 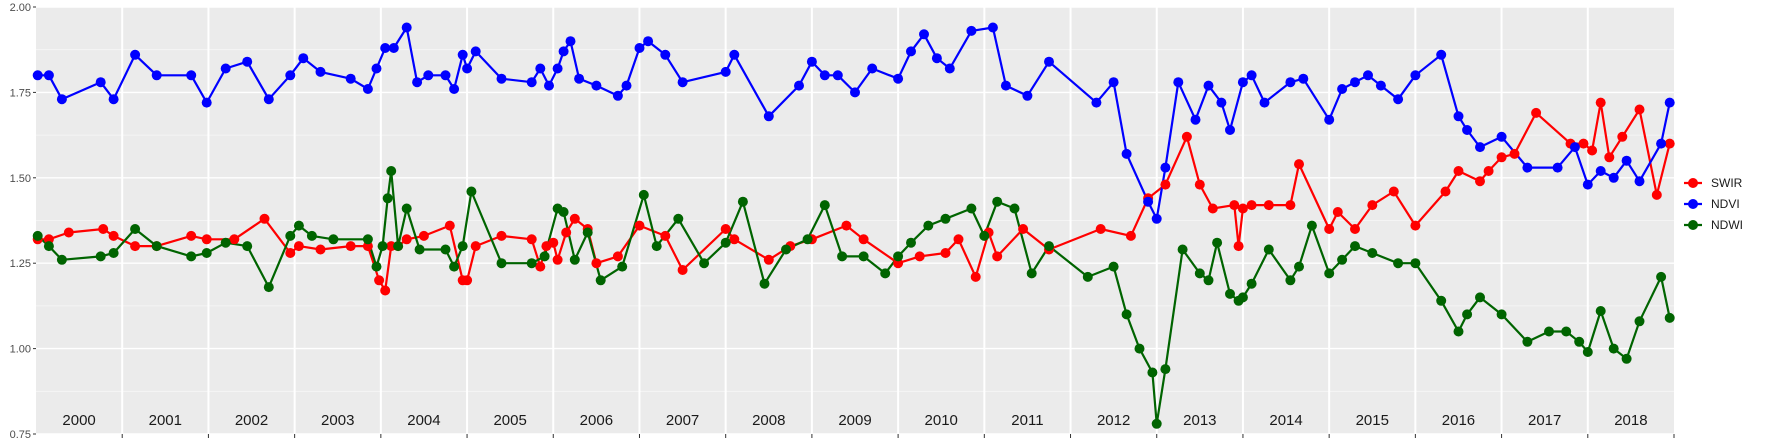 I want to click on legend: SWIR NDVI NDWI, so click(x=1713, y=204).